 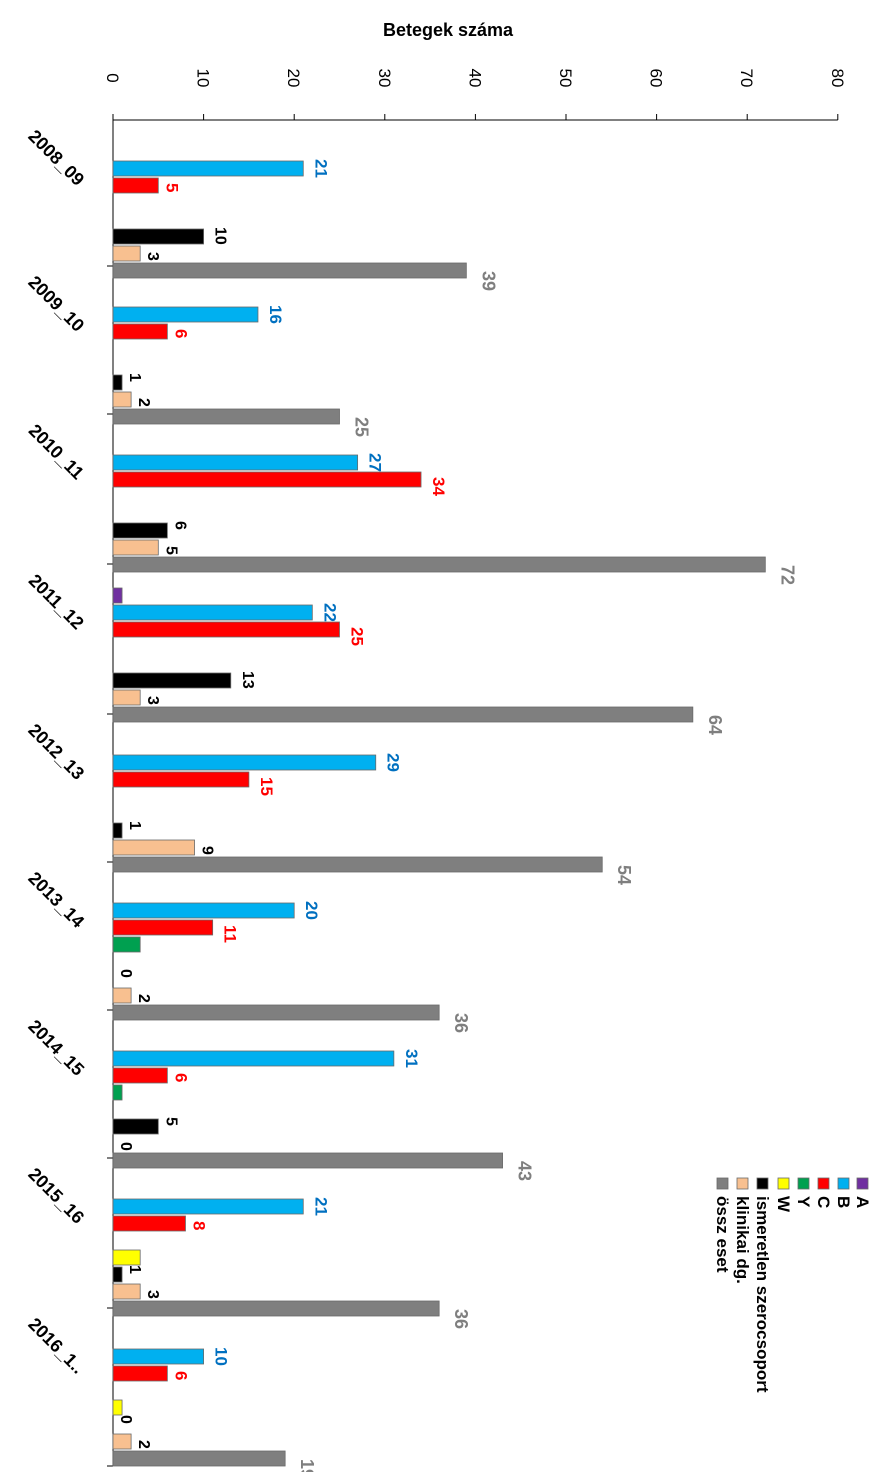 I want to click on data-label-b-2011-12: 22, so click(x=329, y=612).